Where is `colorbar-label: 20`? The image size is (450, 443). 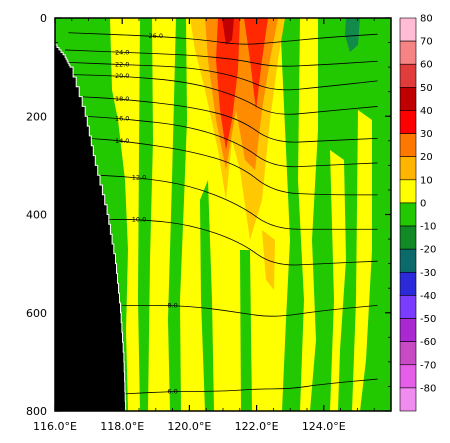
colorbar-label: 20 is located at coordinates (426, 157).